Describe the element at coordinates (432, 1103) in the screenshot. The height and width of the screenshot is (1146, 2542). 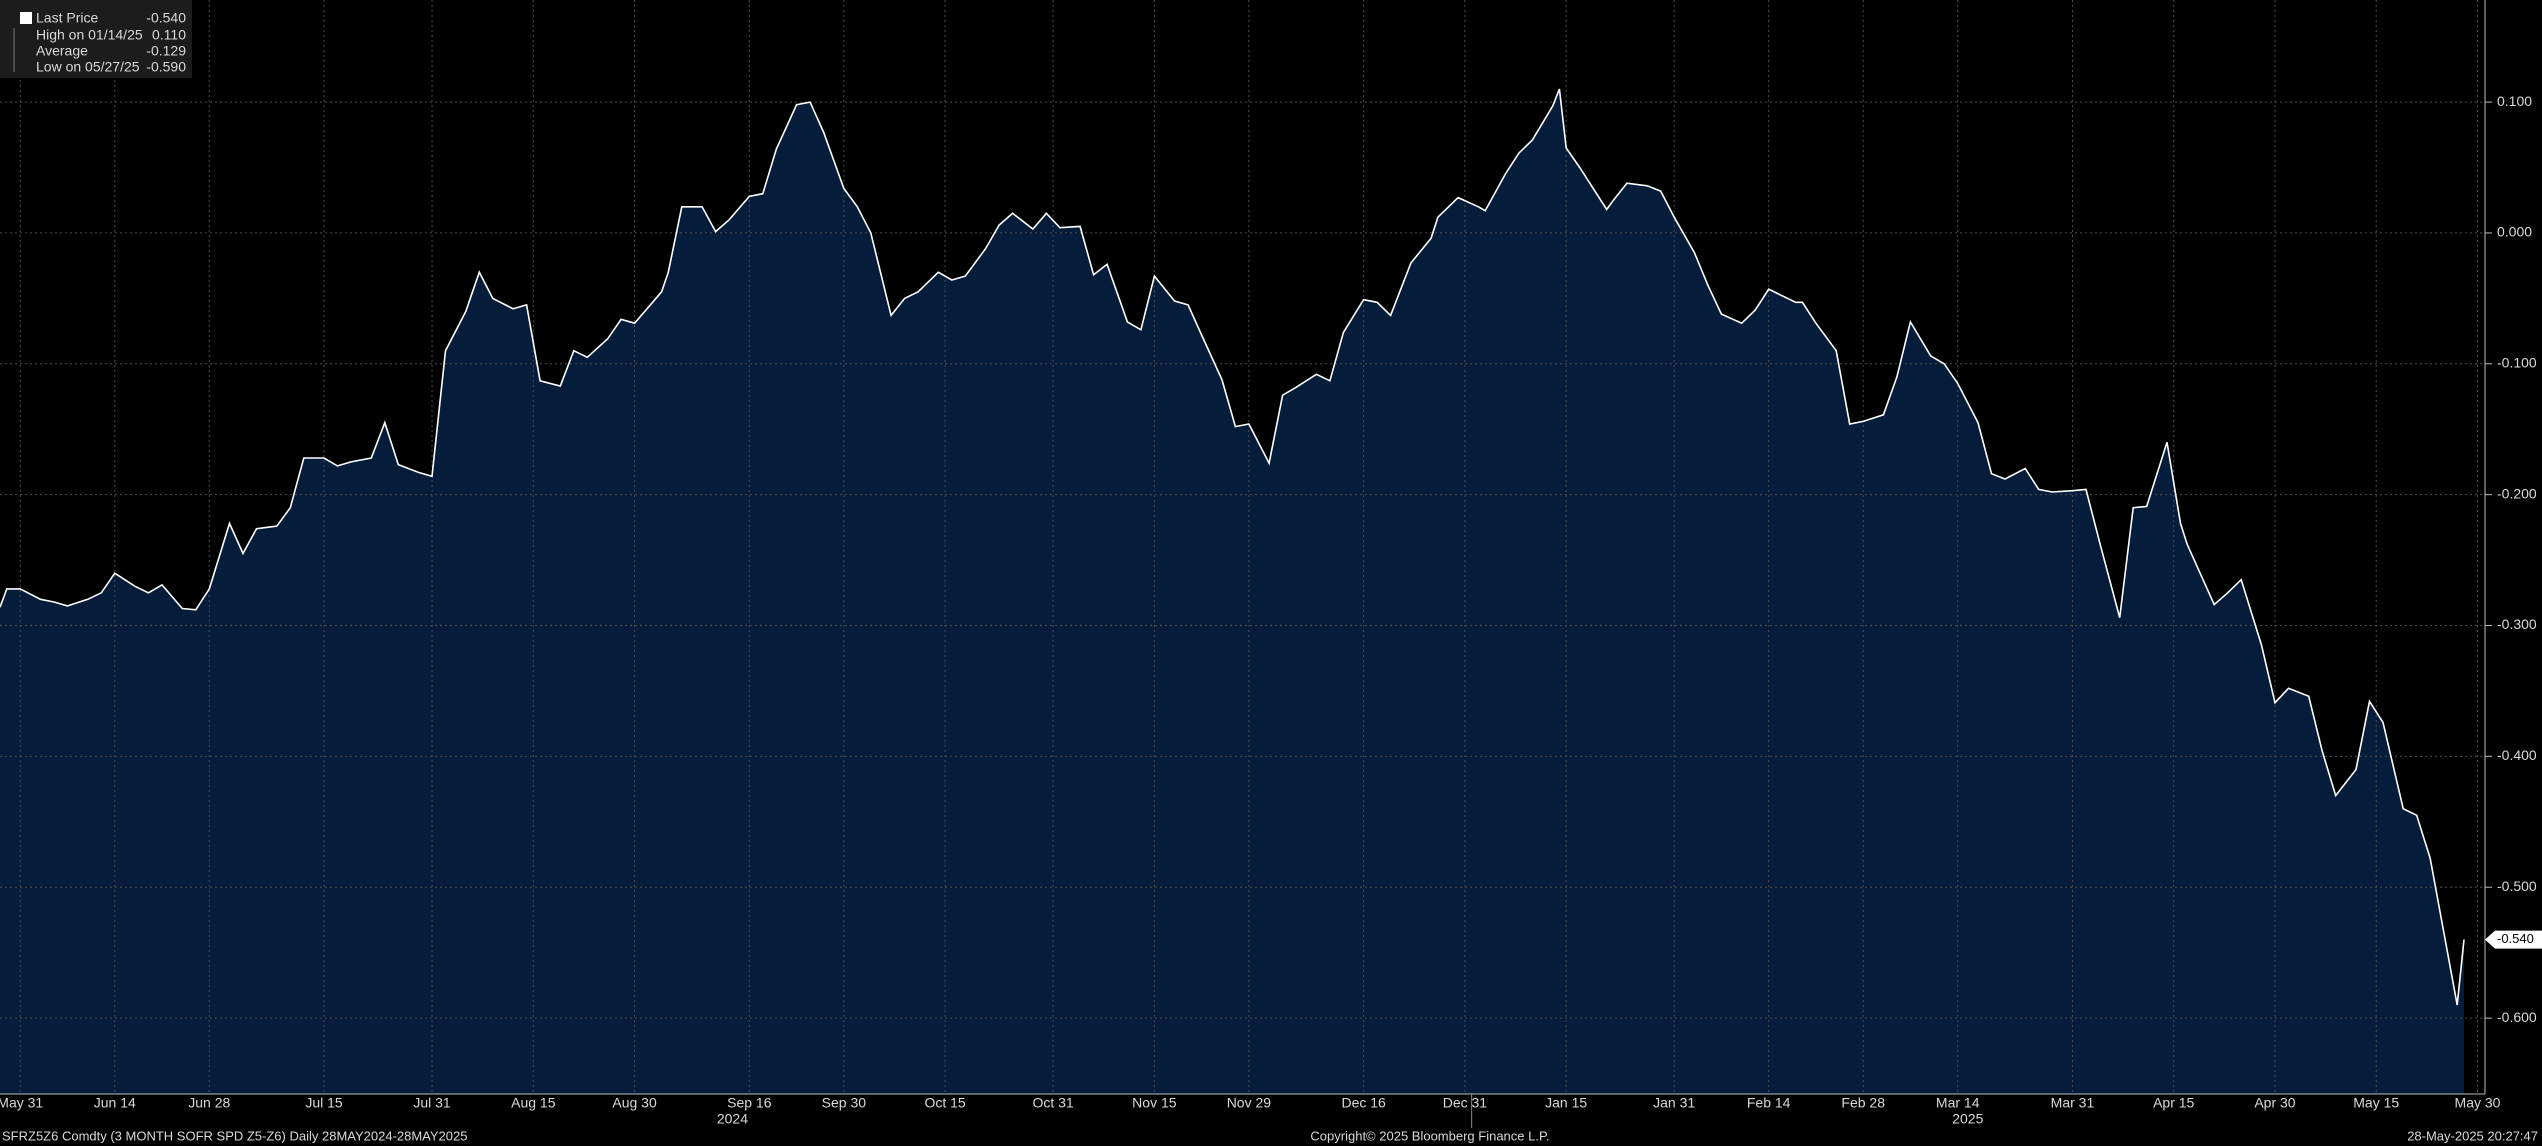
I see `x-tick-label: Jul 31` at that location.